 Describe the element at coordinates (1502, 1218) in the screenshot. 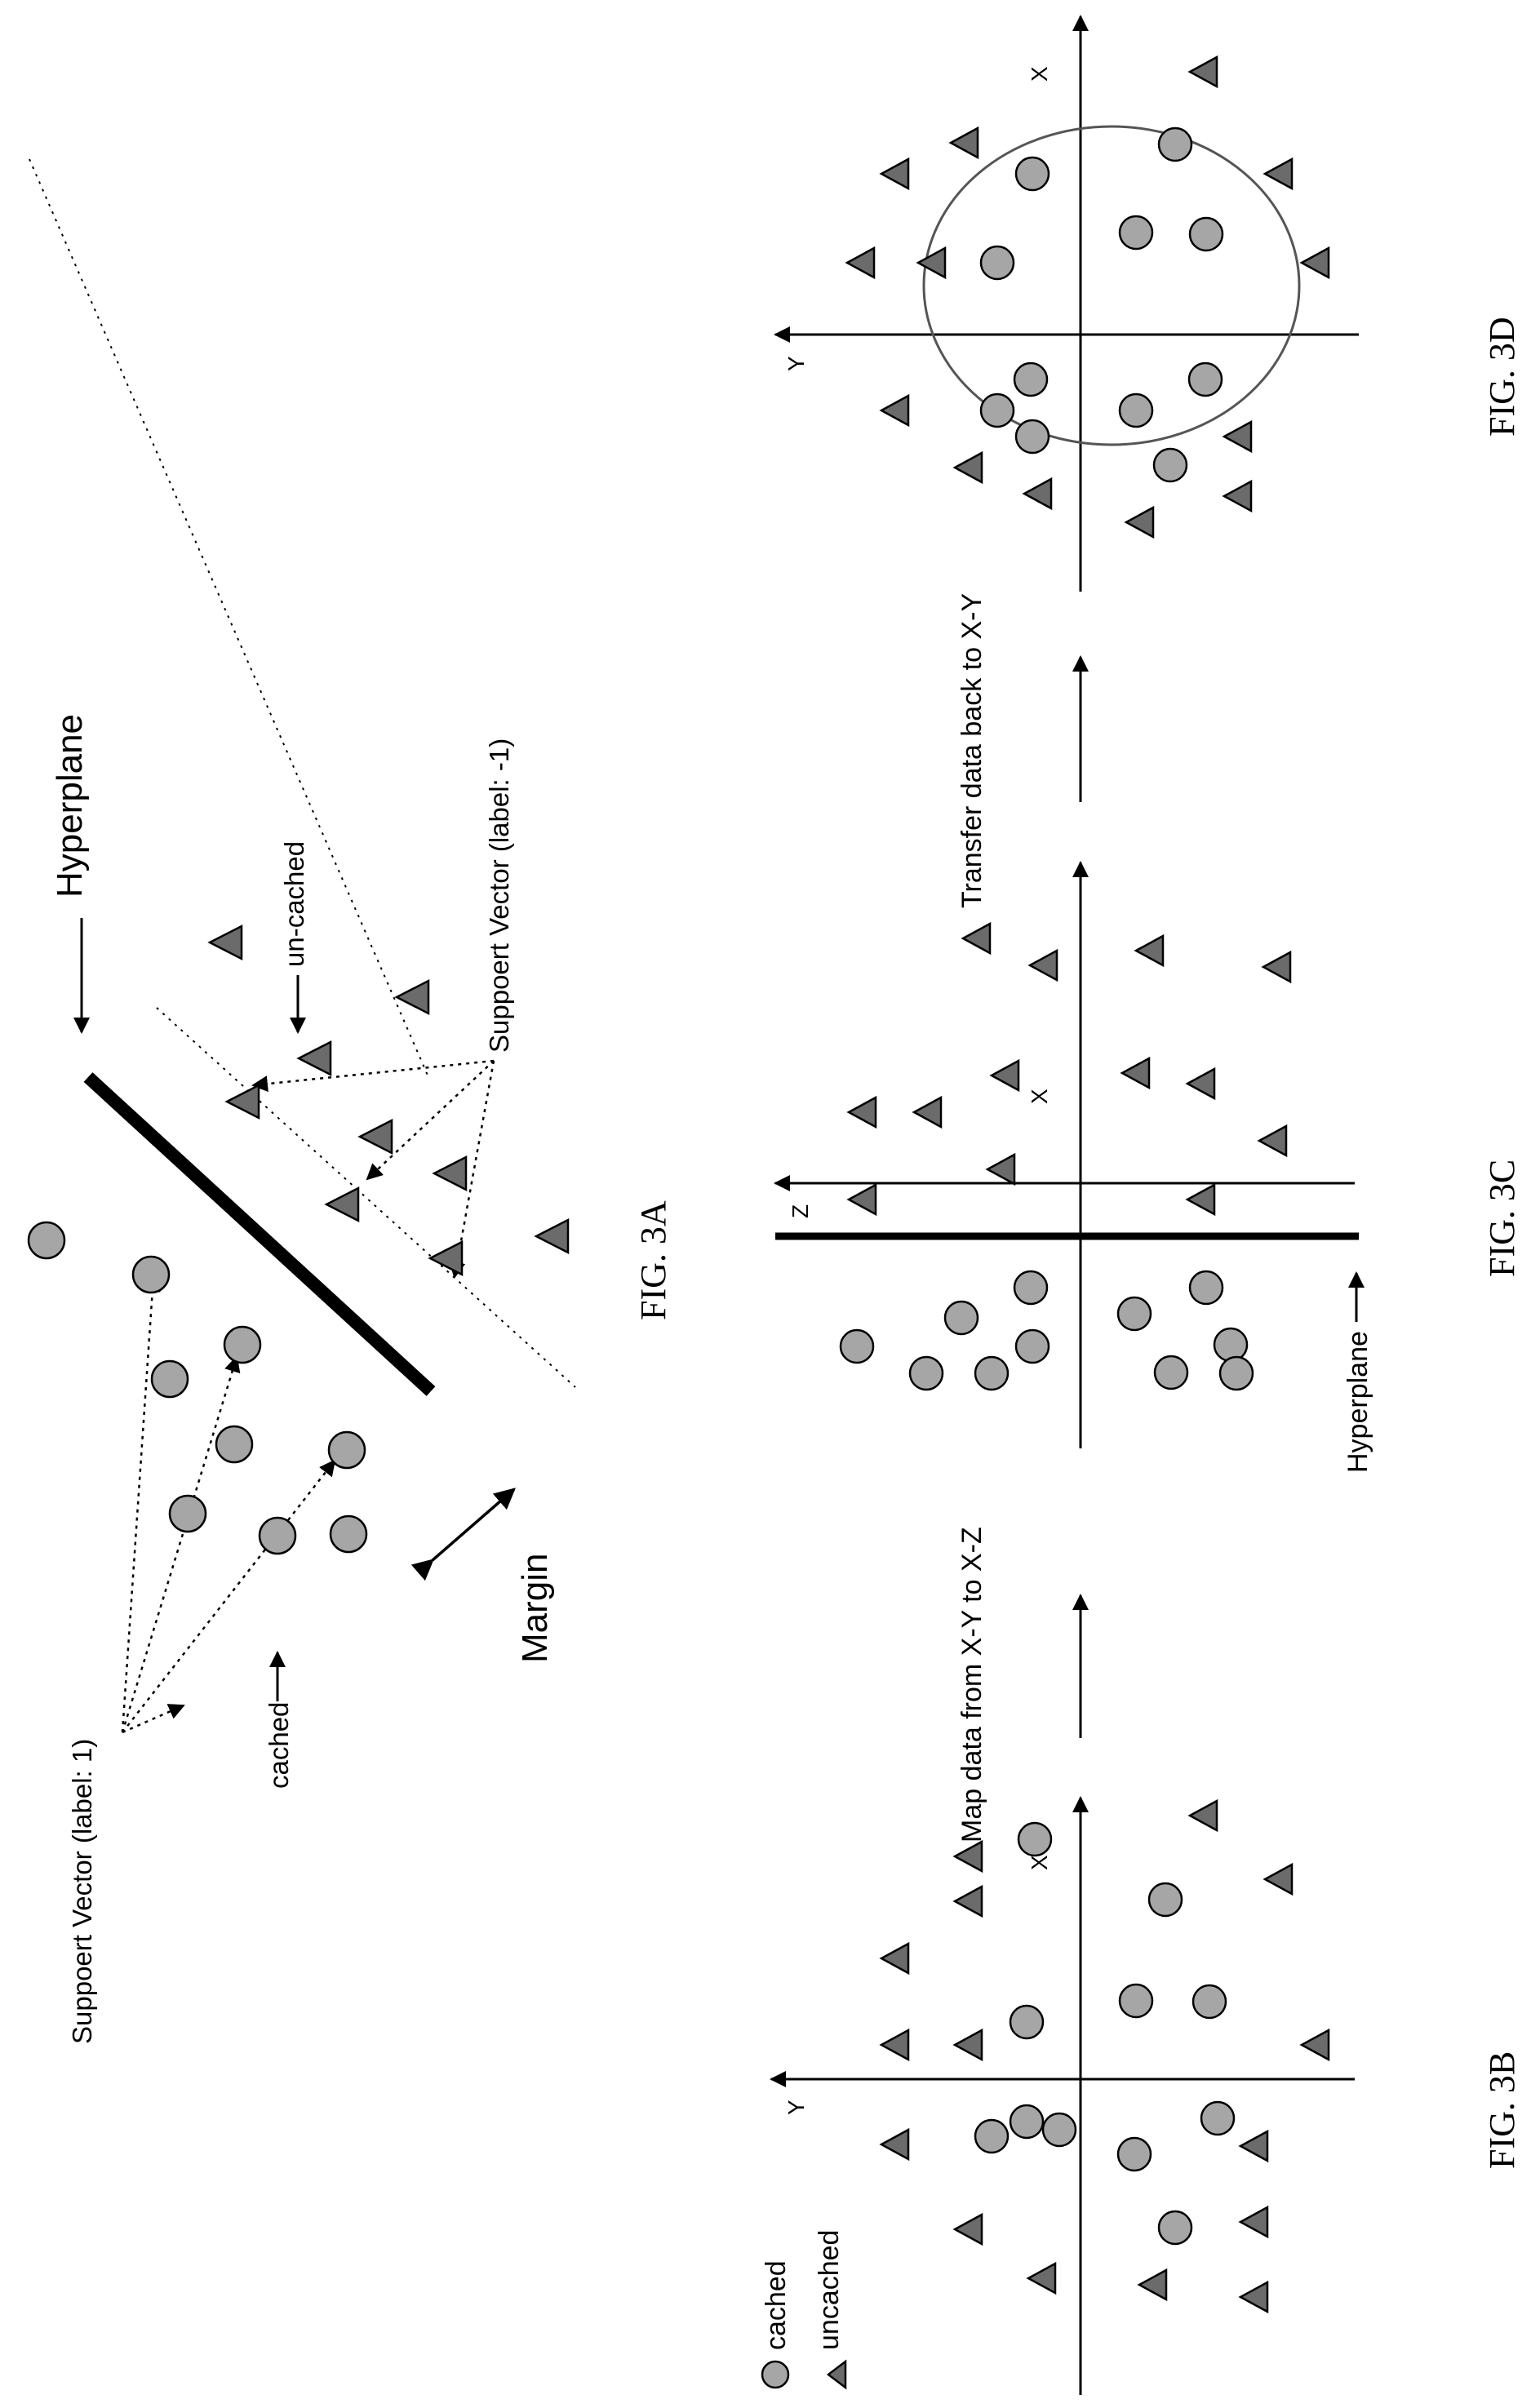

I see `fig3c-caption: FIG. 3C` at that location.